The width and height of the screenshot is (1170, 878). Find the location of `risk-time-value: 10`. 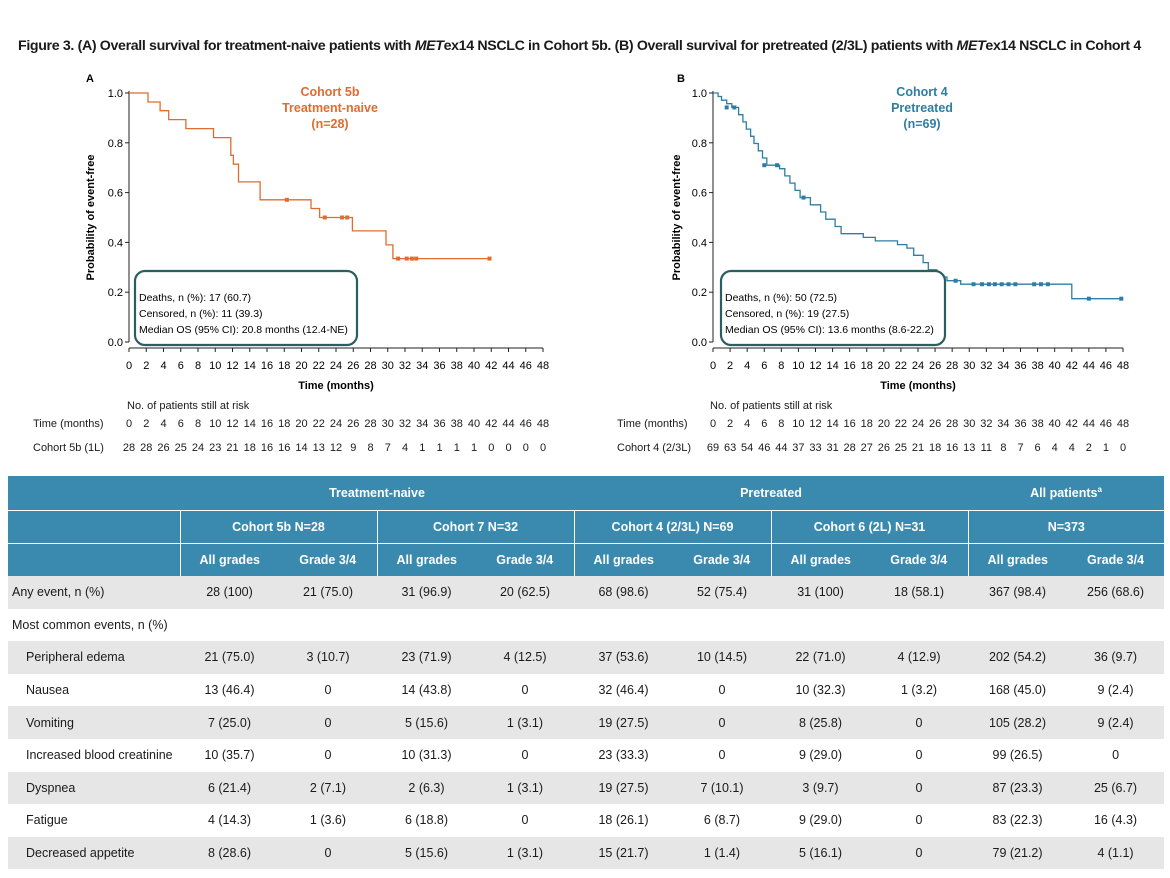

risk-time-value: 10 is located at coordinates (798, 424).